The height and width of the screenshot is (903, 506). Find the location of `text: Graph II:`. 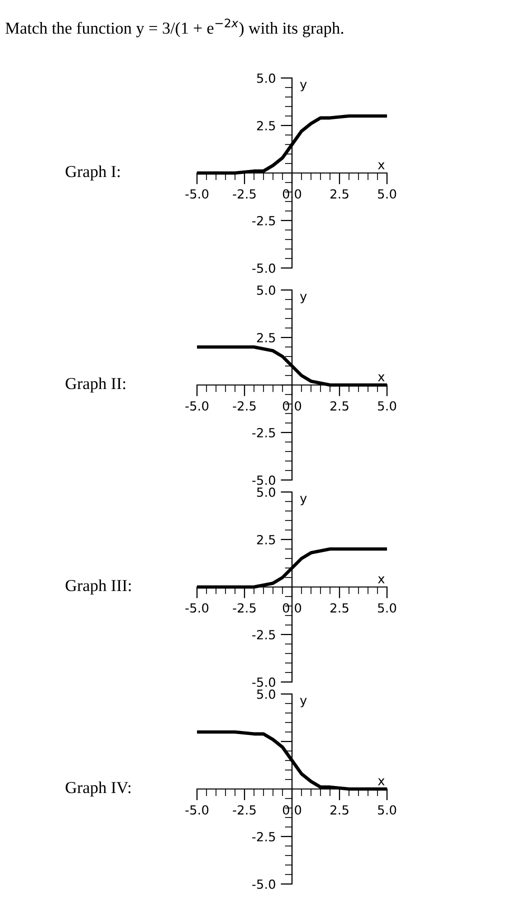

text: Graph II: is located at coordinates (96, 385).